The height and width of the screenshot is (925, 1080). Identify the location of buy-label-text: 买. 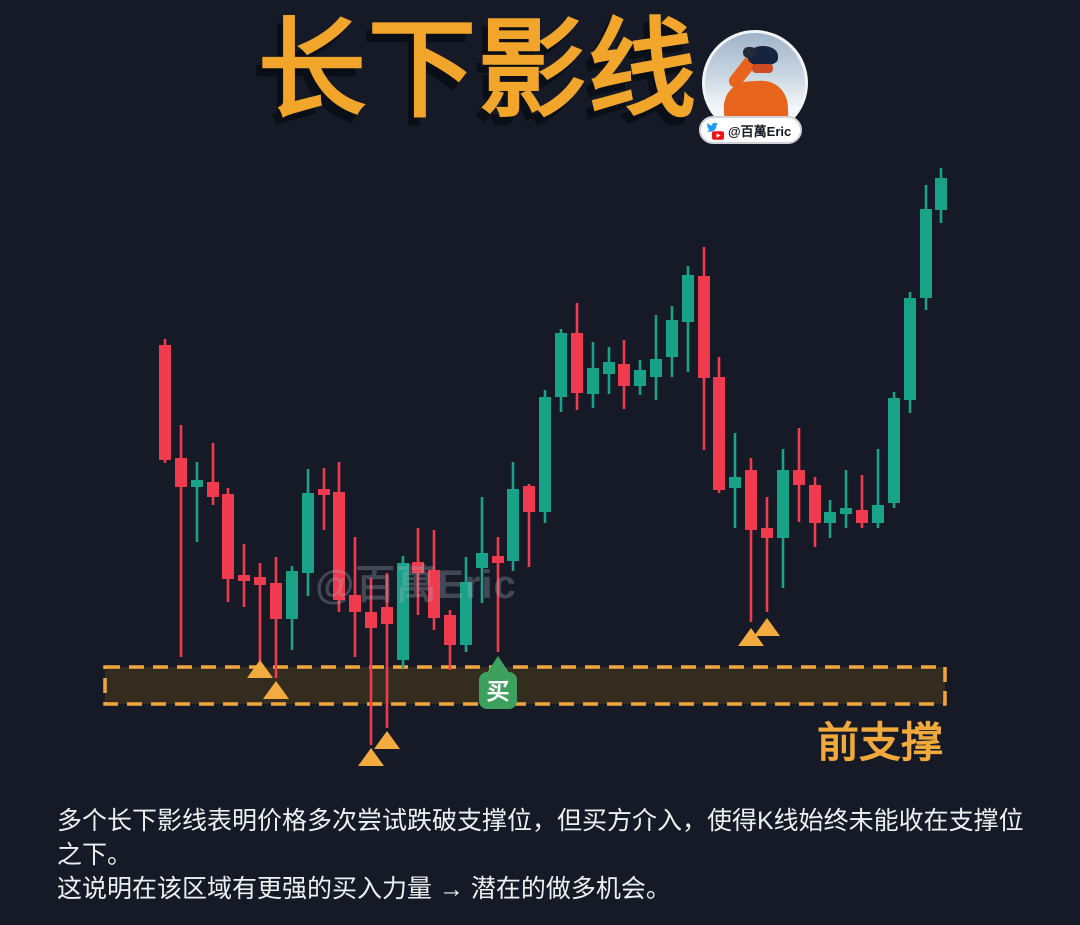
(498, 691).